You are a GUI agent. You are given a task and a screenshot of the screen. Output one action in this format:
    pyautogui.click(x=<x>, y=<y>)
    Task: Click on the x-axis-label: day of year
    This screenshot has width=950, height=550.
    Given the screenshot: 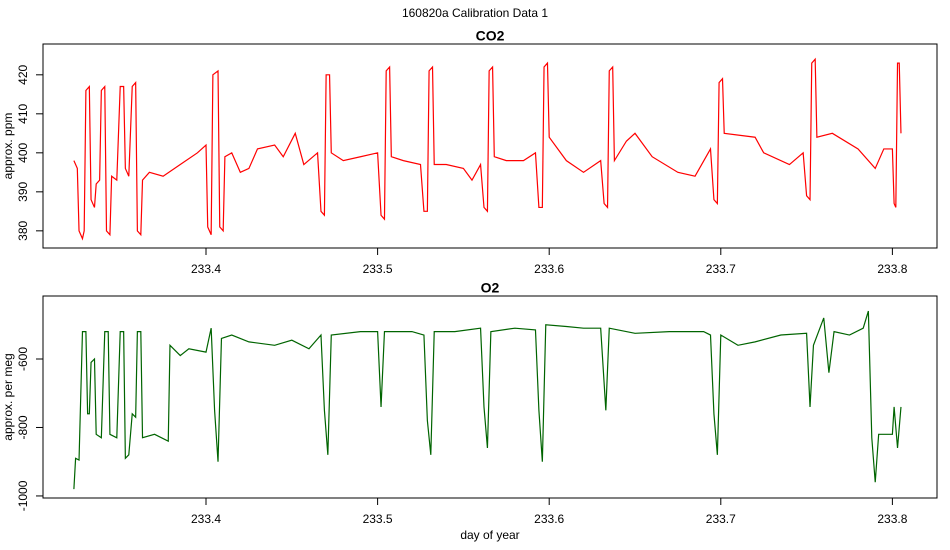 What is the action you would take?
    pyautogui.click(x=489, y=535)
    